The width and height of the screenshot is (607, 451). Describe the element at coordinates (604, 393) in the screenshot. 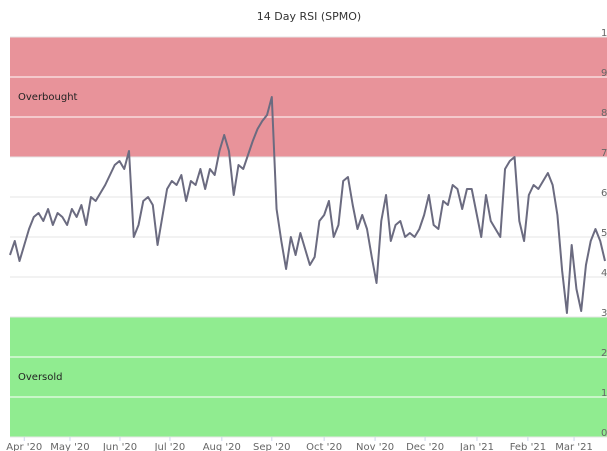

I see `y-tick-label: 10` at that location.